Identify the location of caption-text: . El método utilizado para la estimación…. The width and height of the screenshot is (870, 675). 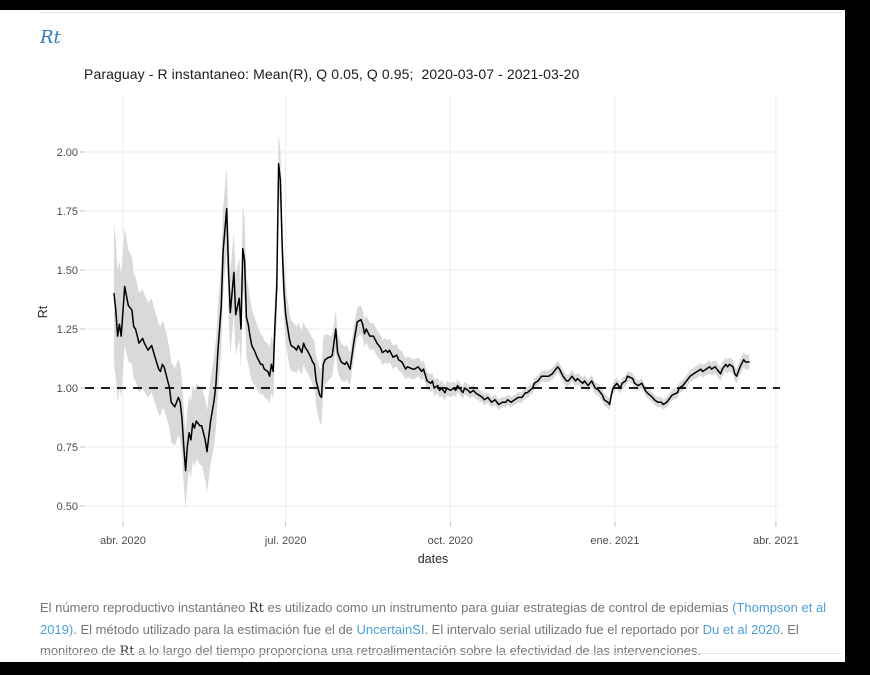
(215, 629).